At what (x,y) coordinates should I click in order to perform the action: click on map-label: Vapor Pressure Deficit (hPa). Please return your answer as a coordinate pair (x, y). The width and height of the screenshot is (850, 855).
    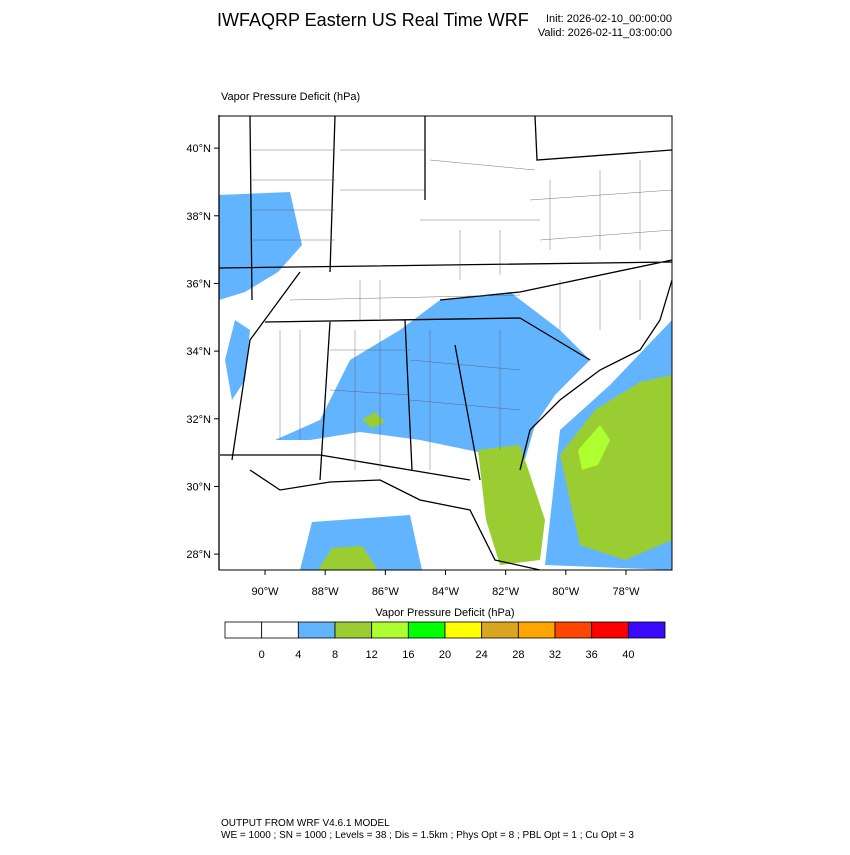
    Looking at the image, I should click on (290, 97).